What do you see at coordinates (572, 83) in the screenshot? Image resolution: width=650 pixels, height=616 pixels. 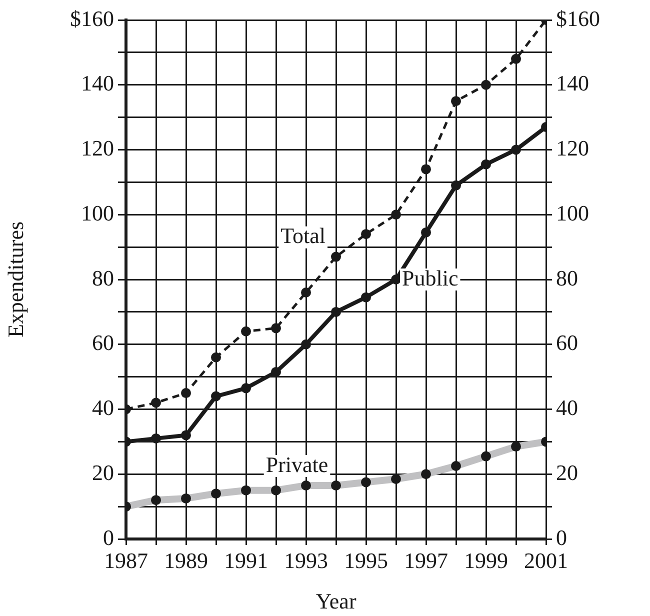 I see `y2-tick-label: 140` at bounding box center [572, 83].